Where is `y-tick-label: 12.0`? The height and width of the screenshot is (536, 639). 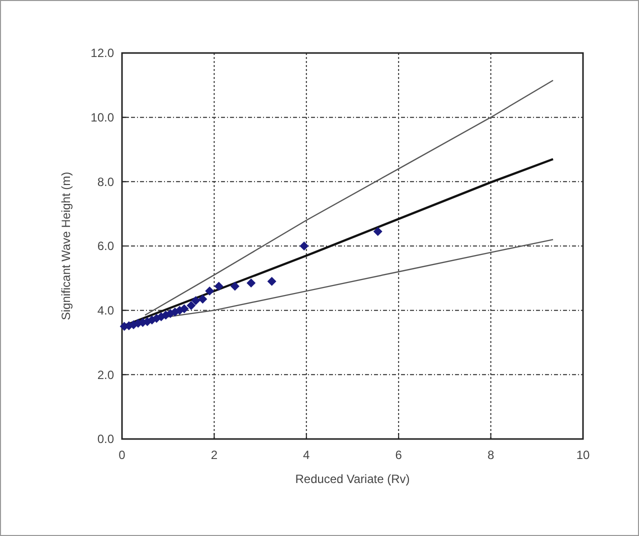 y-tick-label: 12.0 is located at coordinates (102, 53).